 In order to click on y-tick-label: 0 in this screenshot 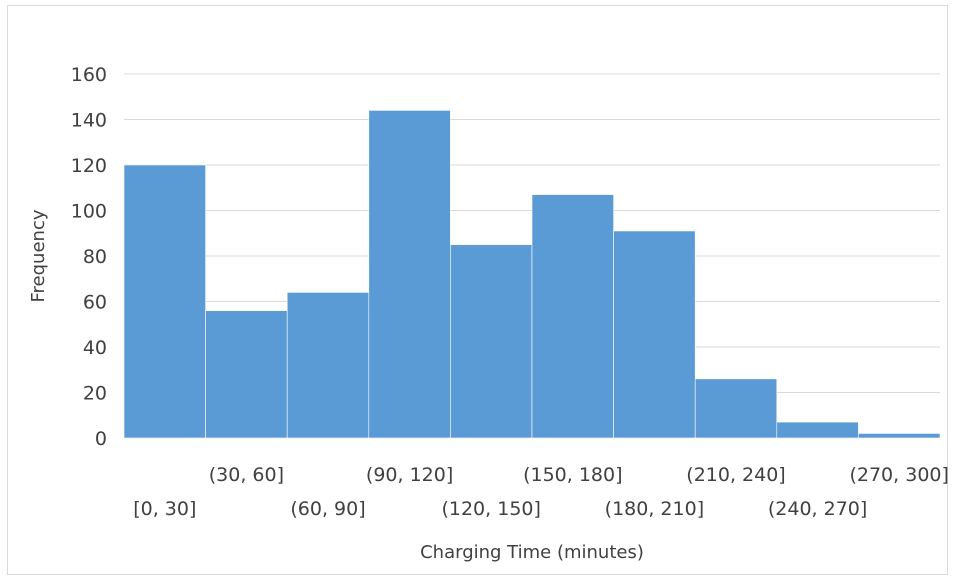, I will do `click(101, 439)`.